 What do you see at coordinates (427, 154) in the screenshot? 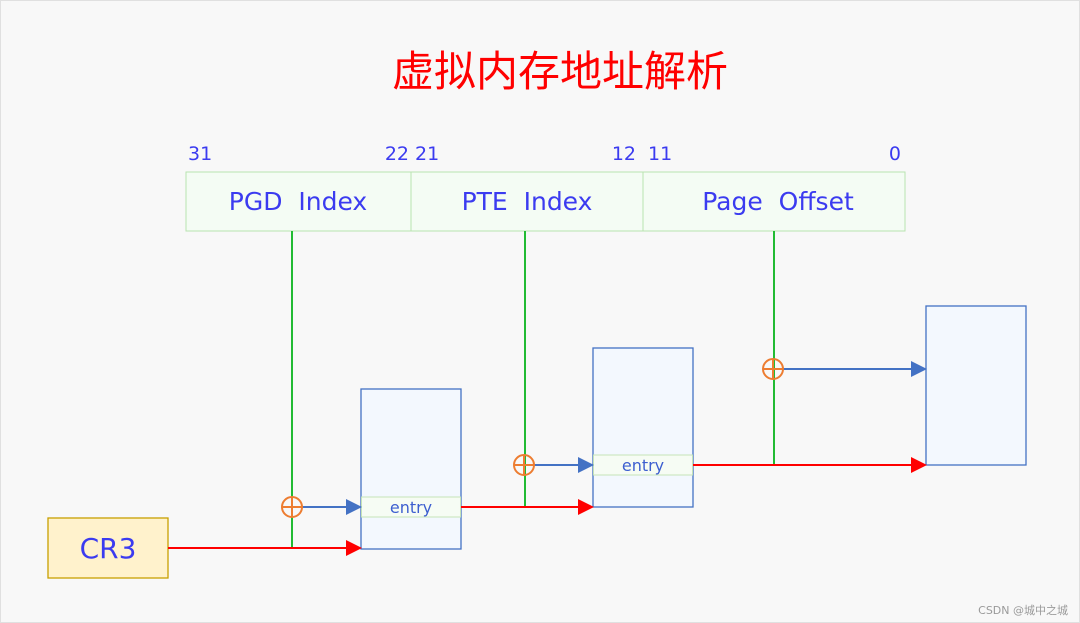
I see `bit-label-21: 21` at bounding box center [427, 154].